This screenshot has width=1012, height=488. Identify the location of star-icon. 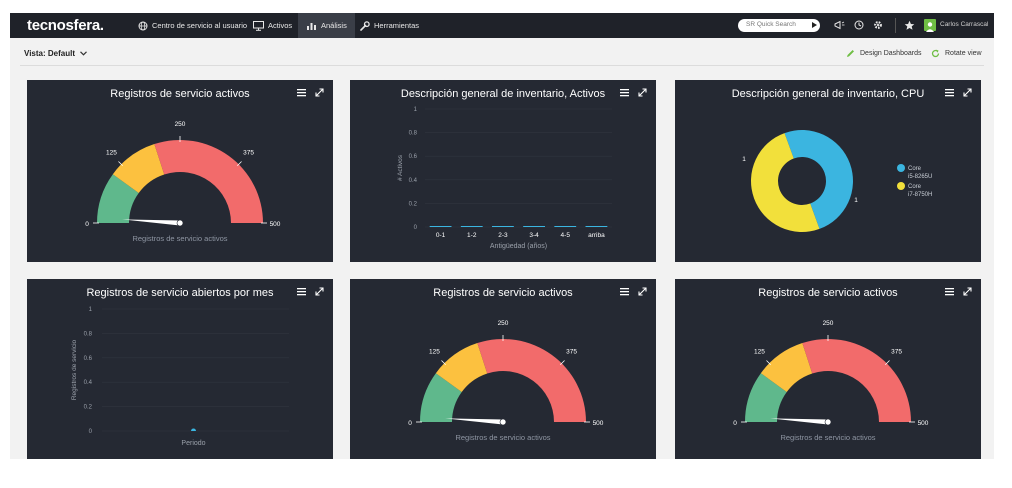
(909, 25).